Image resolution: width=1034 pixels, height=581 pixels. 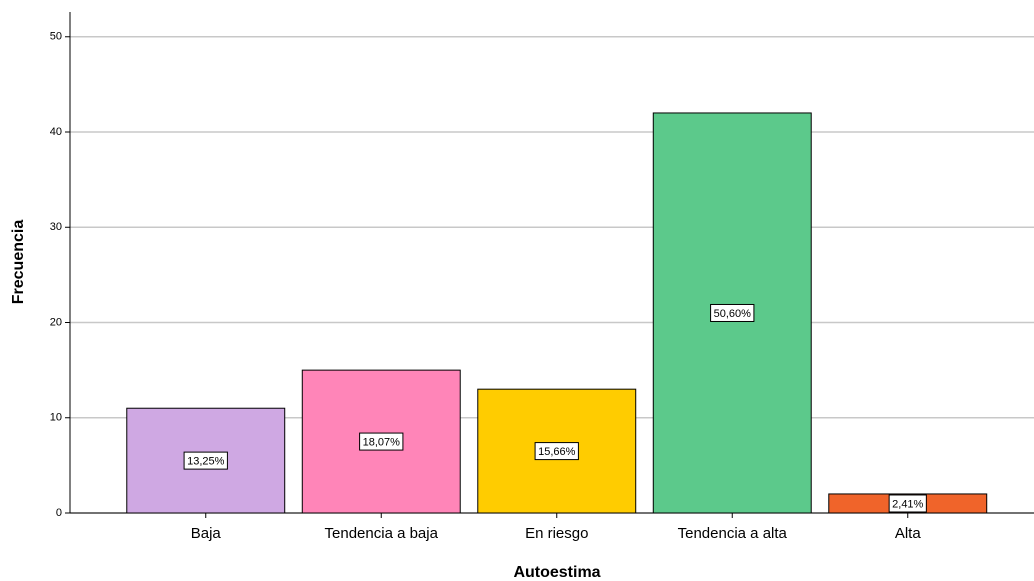 What do you see at coordinates (733, 533) in the screenshot?
I see `x-tick-label: Tendencia a alta` at bounding box center [733, 533].